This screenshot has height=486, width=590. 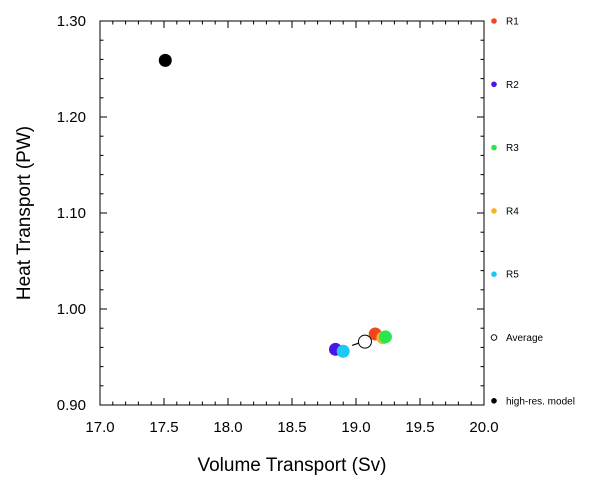 I want to click on point-r5, so click(x=343, y=351).